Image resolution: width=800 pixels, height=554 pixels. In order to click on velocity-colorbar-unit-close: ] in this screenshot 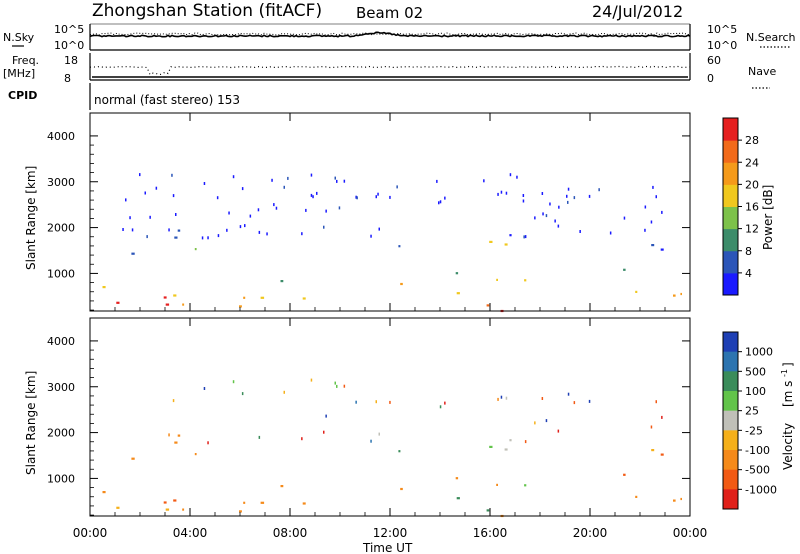, I will do `click(788, 364)`.